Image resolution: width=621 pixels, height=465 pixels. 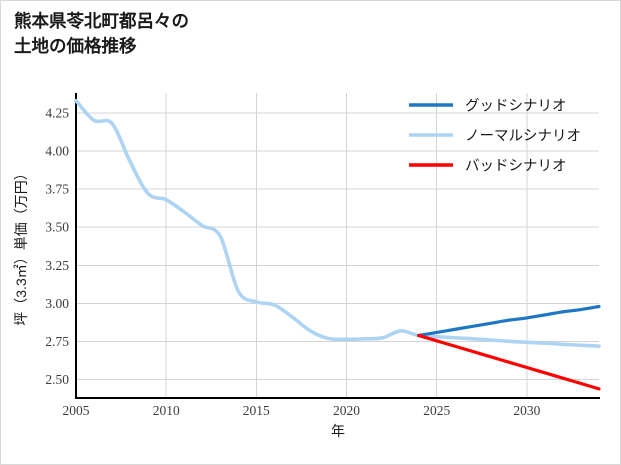 What do you see at coordinates (516, 167) in the screenshot?
I see `legend-label: バッドシナリオ` at bounding box center [516, 167].